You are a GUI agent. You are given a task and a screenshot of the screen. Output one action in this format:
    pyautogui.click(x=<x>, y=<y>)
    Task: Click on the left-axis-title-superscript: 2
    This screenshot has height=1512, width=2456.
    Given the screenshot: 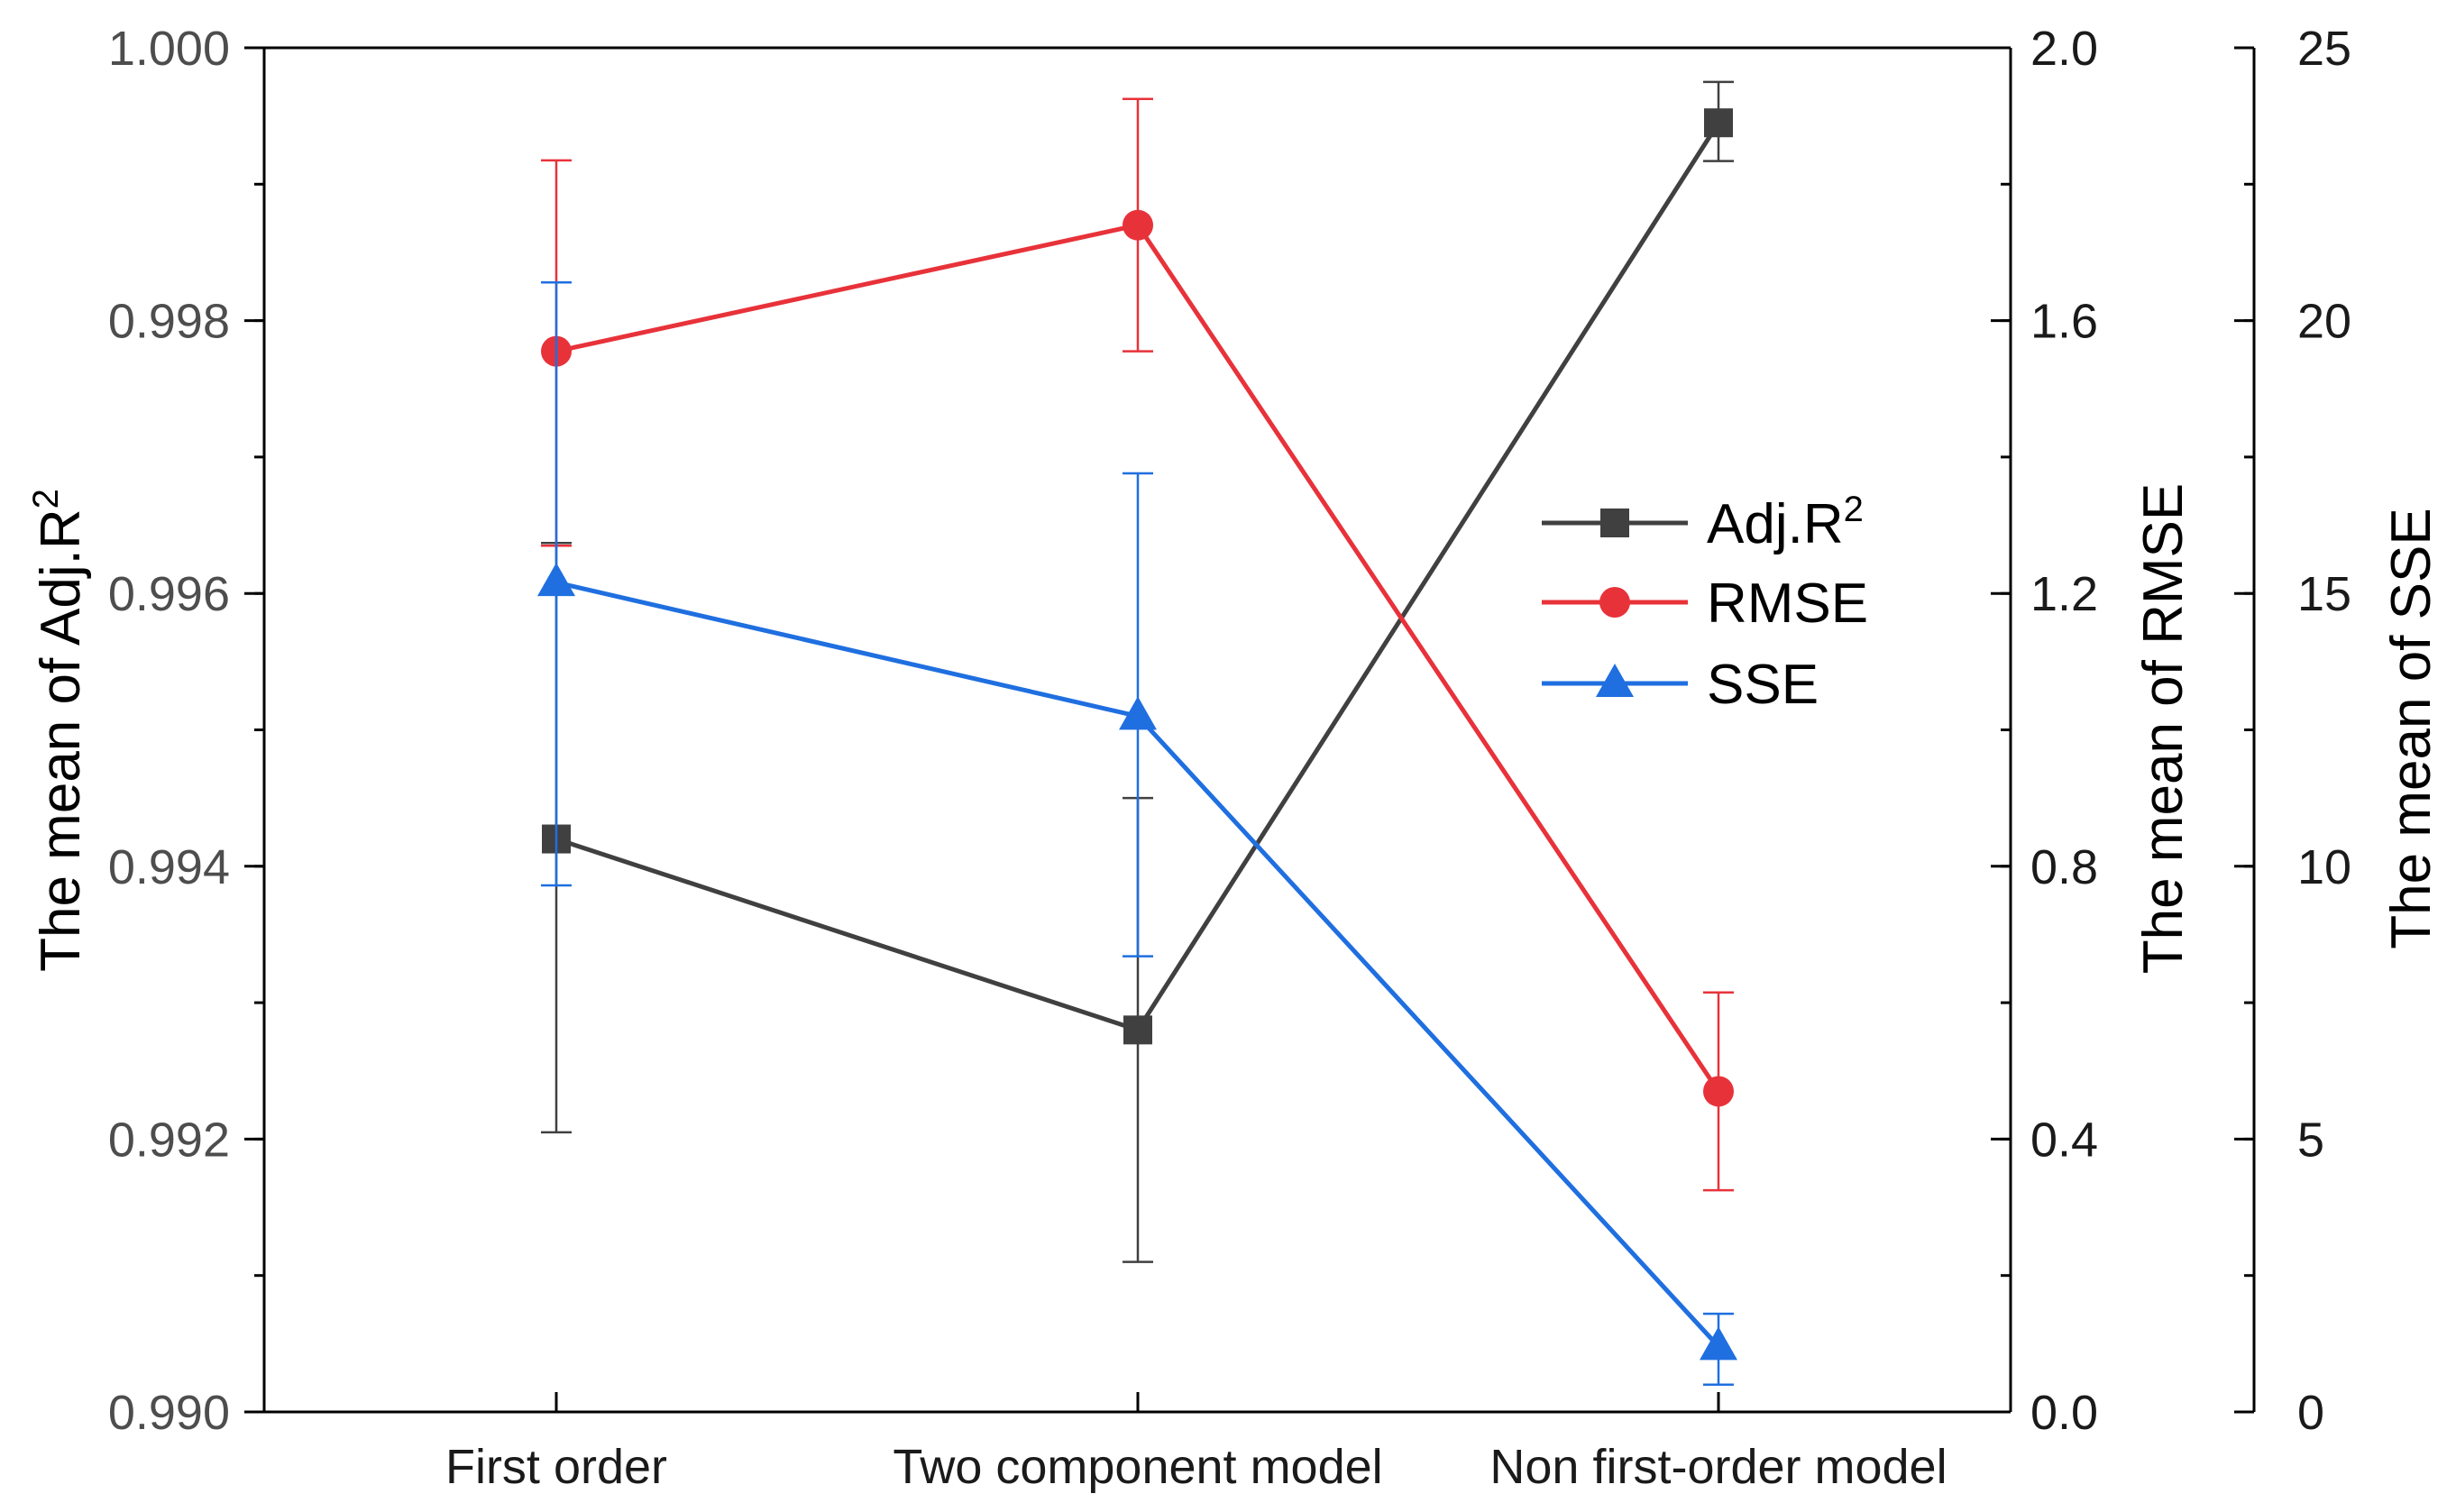 What is the action you would take?
    pyautogui.click(x=46, y=499)
    